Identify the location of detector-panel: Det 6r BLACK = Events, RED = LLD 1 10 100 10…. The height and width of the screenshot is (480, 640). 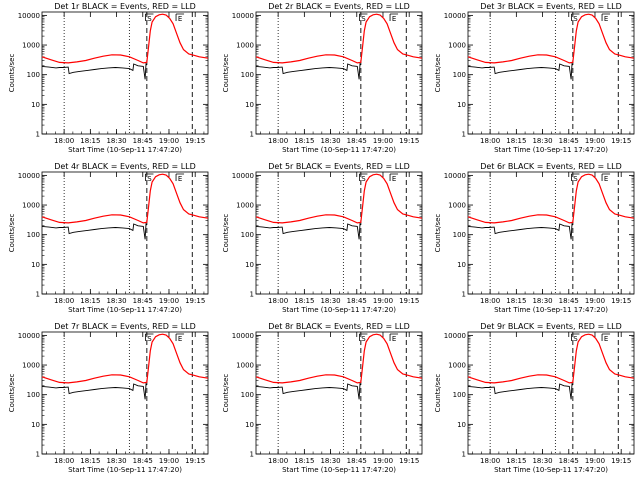
(534, 238).